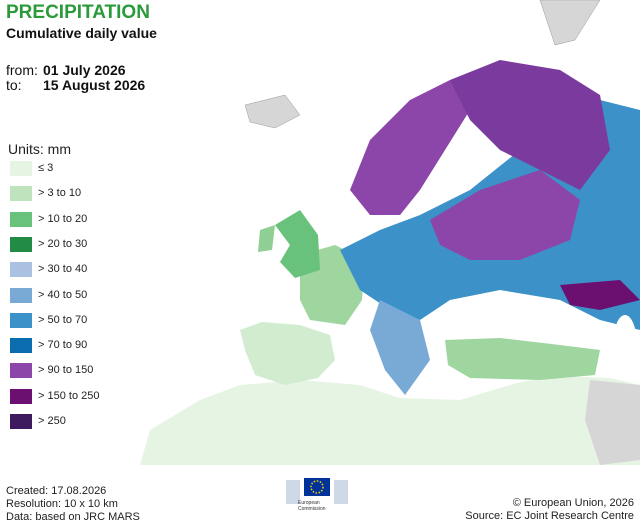 This screenshot has height=525, width=640. I want to click on legend-label: > 150 to 250, so click(69, 395).